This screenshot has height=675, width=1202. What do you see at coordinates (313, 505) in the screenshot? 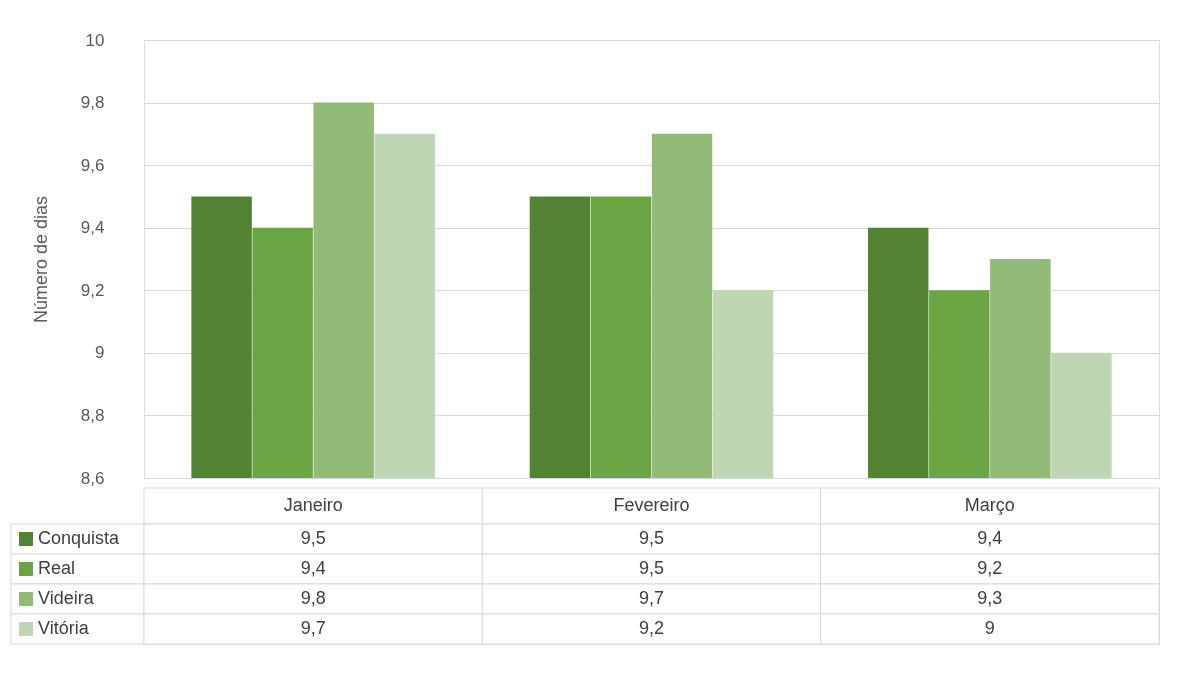
I see `x-tick-label: Janeiro` at bounding box center [313, 505].